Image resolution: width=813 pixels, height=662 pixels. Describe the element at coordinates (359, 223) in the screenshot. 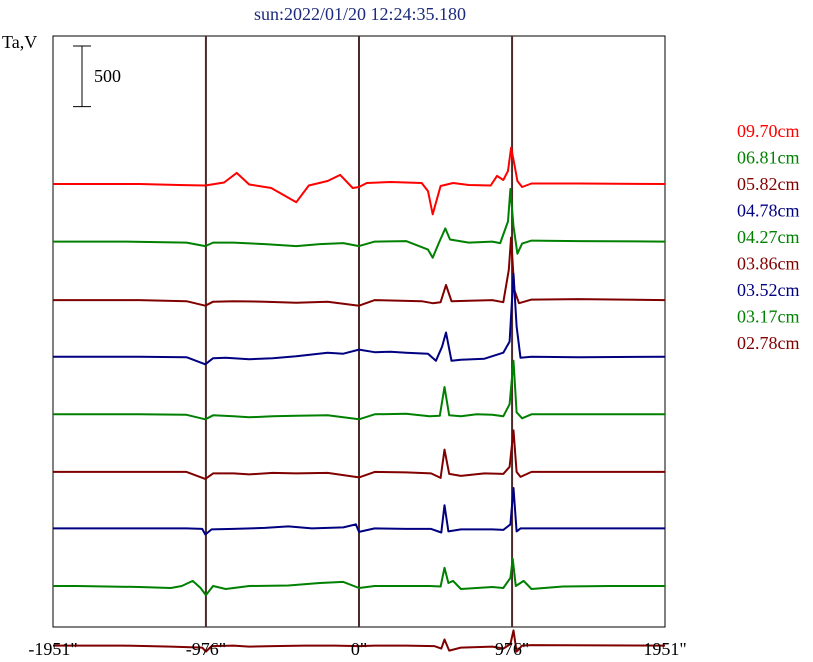

I see `series-line-06-81cm` at that location.